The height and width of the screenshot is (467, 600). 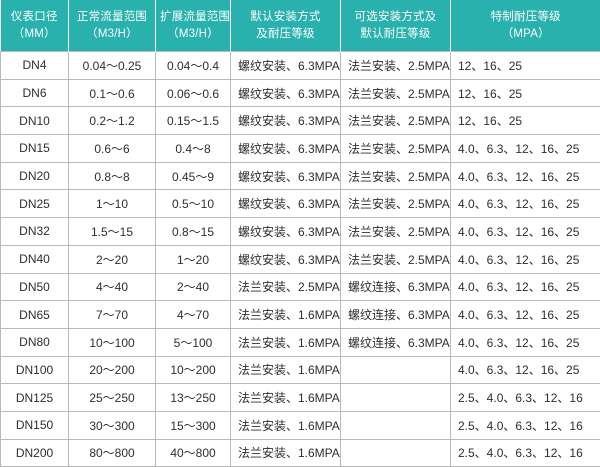 I want to click on cell-extended-flow: 15～300, so click(x=193, y=425).